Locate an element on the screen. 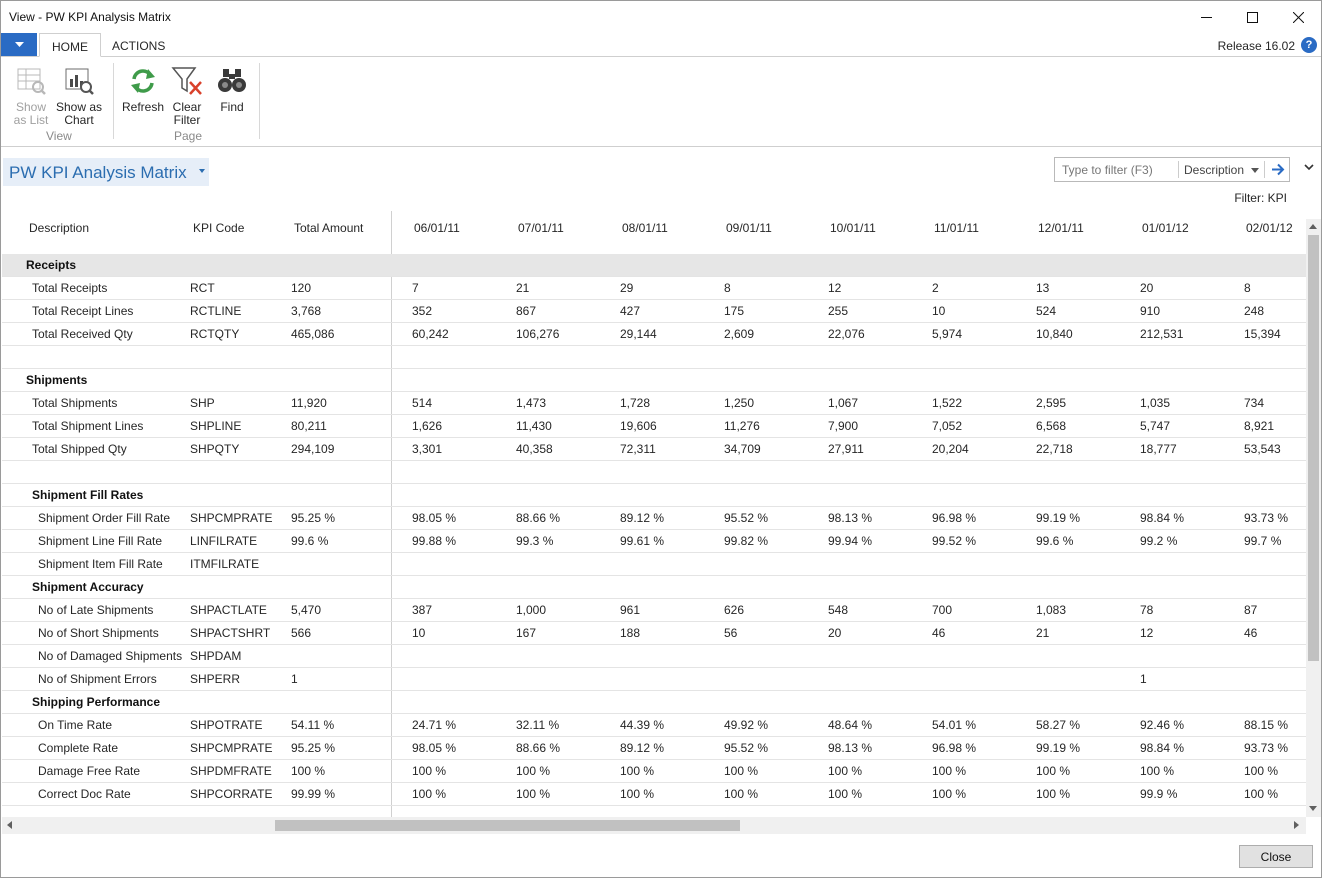 The image size is (1322, 878). page-title: PW KPI Analysis Matrix is located at coordinates (106, 172).